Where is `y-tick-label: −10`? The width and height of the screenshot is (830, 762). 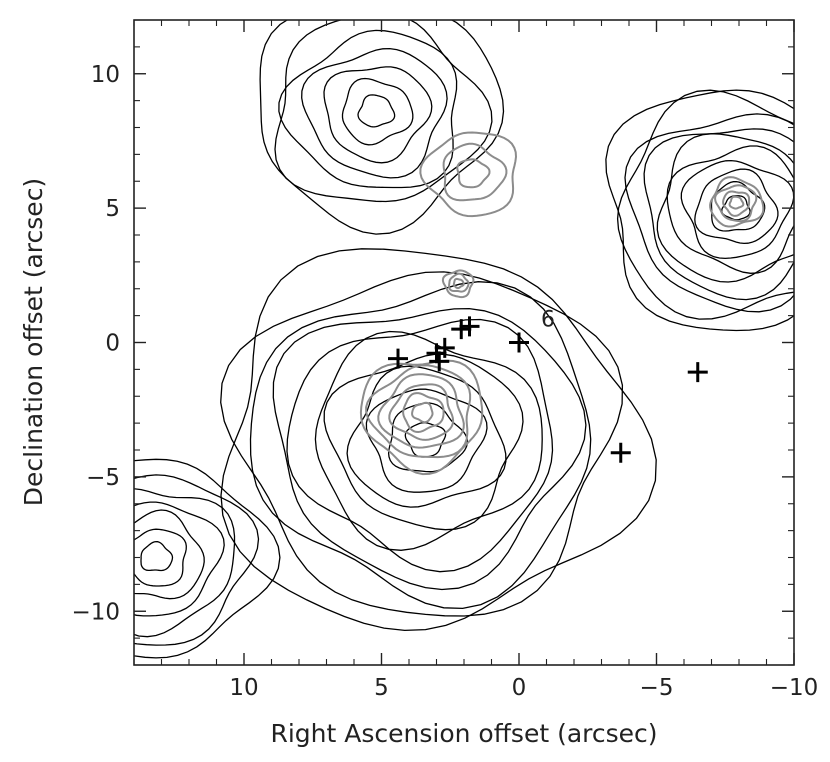
y-tick-label: −10 is located at coordinates (95, 612).